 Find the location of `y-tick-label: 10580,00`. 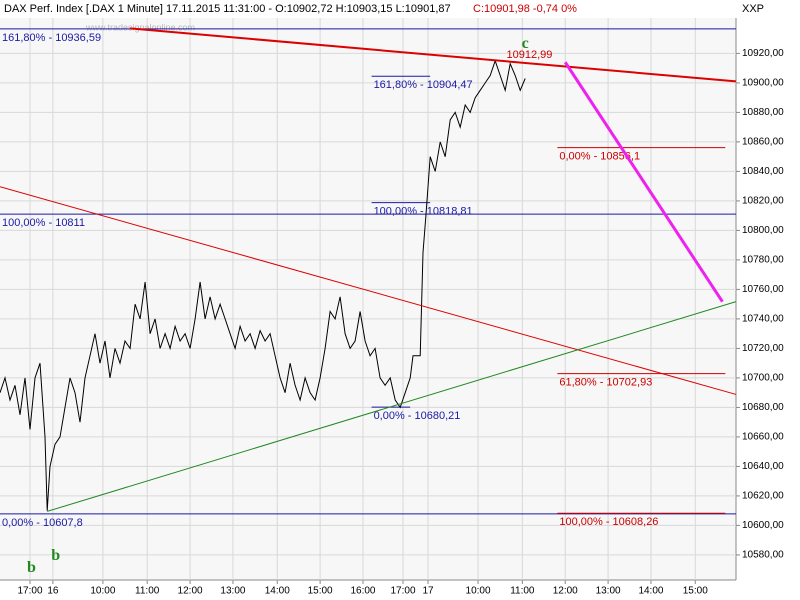

y-tick-label: 10580,00 is located at coordinates (763, 555).